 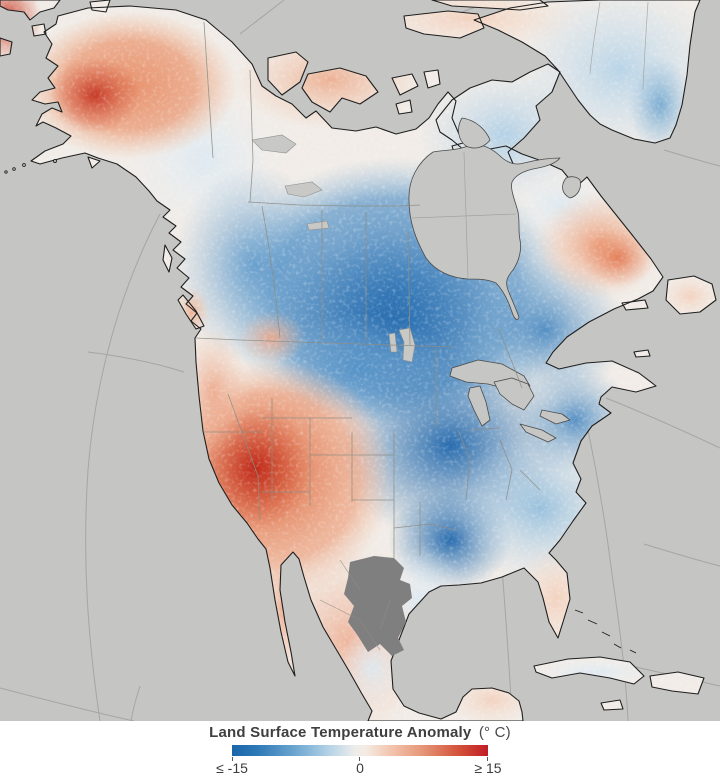 What do you see at coordinates (555, 417) in the screenshot?
I see `lake-ontario` at bounding box center [555, 417].